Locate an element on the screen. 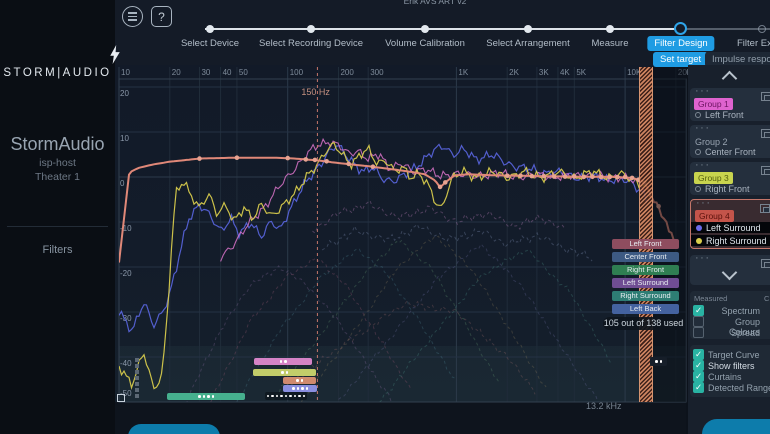 The image size is (770, 434). option-label: Detected Range is located at coordinates (739, 388).